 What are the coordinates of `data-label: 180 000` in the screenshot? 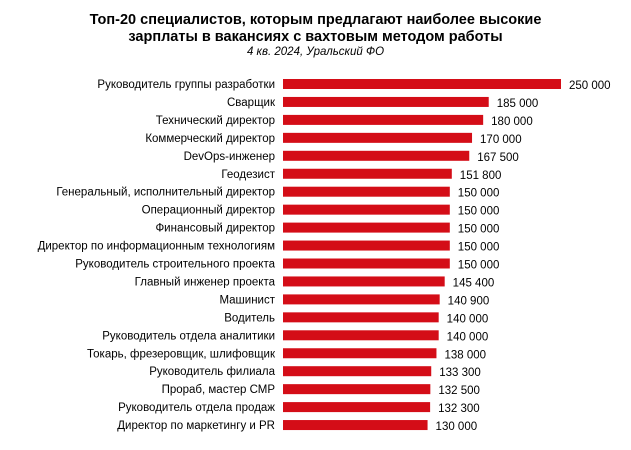 It's located at (512, 122).